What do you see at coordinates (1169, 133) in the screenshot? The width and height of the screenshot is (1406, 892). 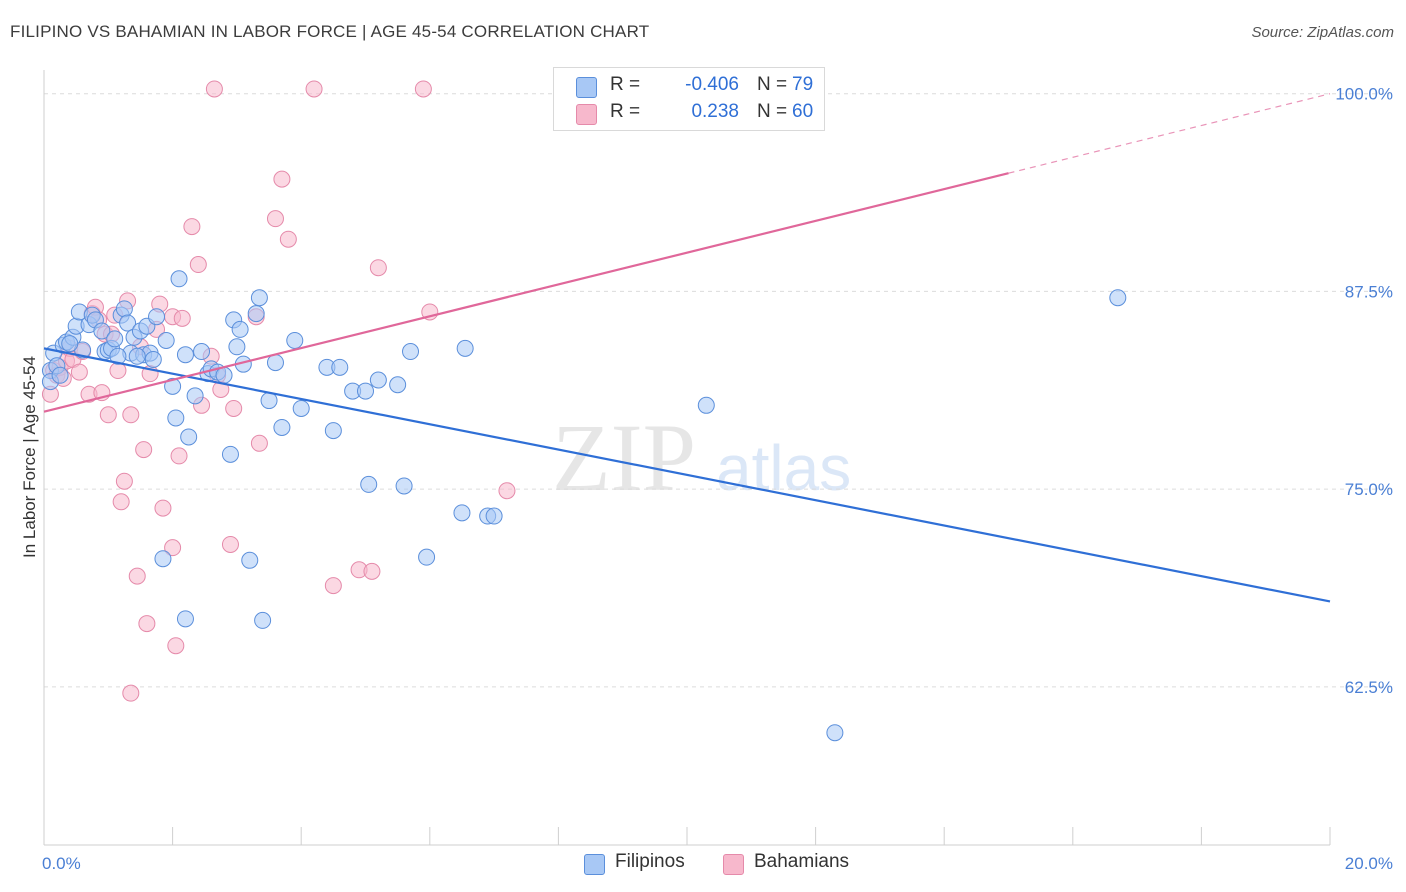 I see `bahamians-trend-extension` at bounding box center [1169, 133].